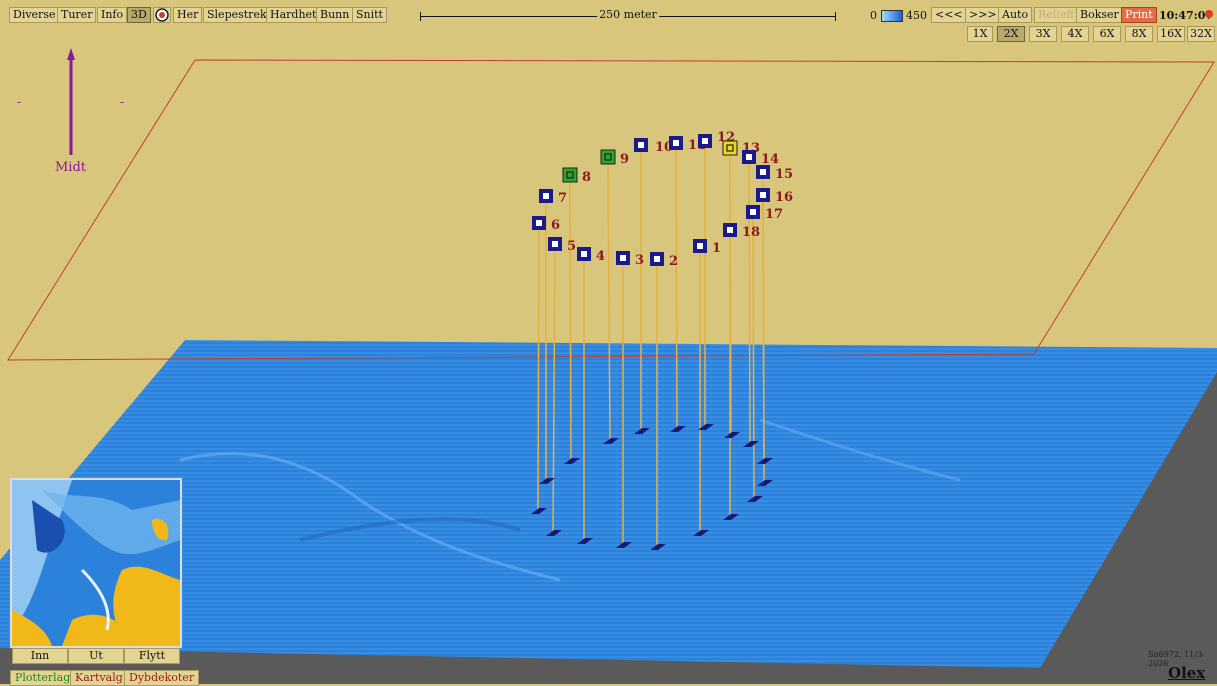  I want to click on waypoint-label: 17, so click(774, 214).